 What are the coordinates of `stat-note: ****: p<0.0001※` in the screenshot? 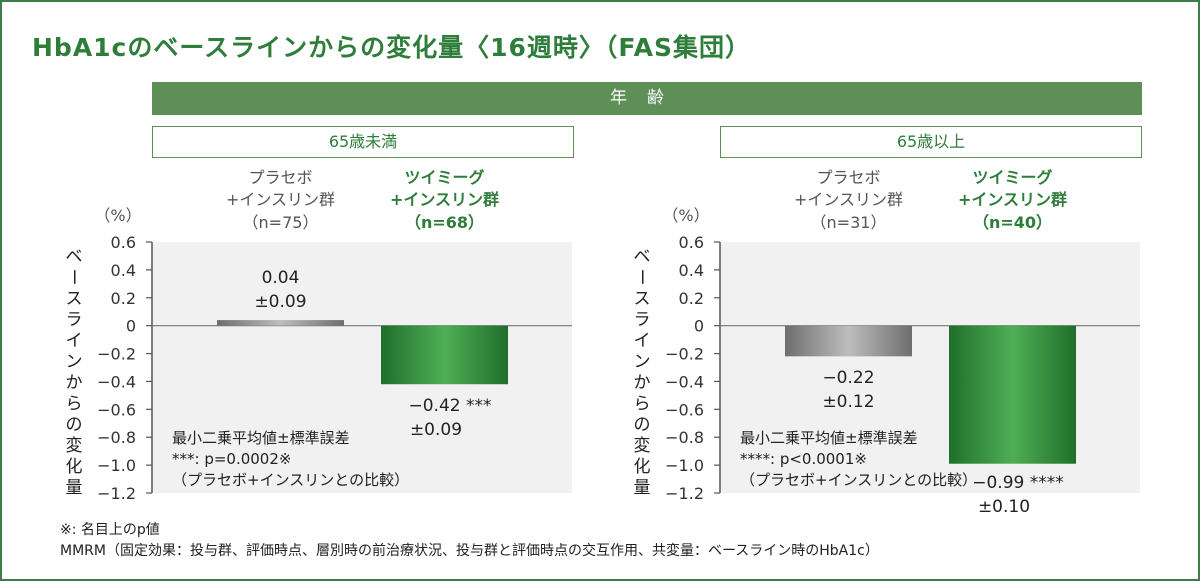 It's located at (803, 459).